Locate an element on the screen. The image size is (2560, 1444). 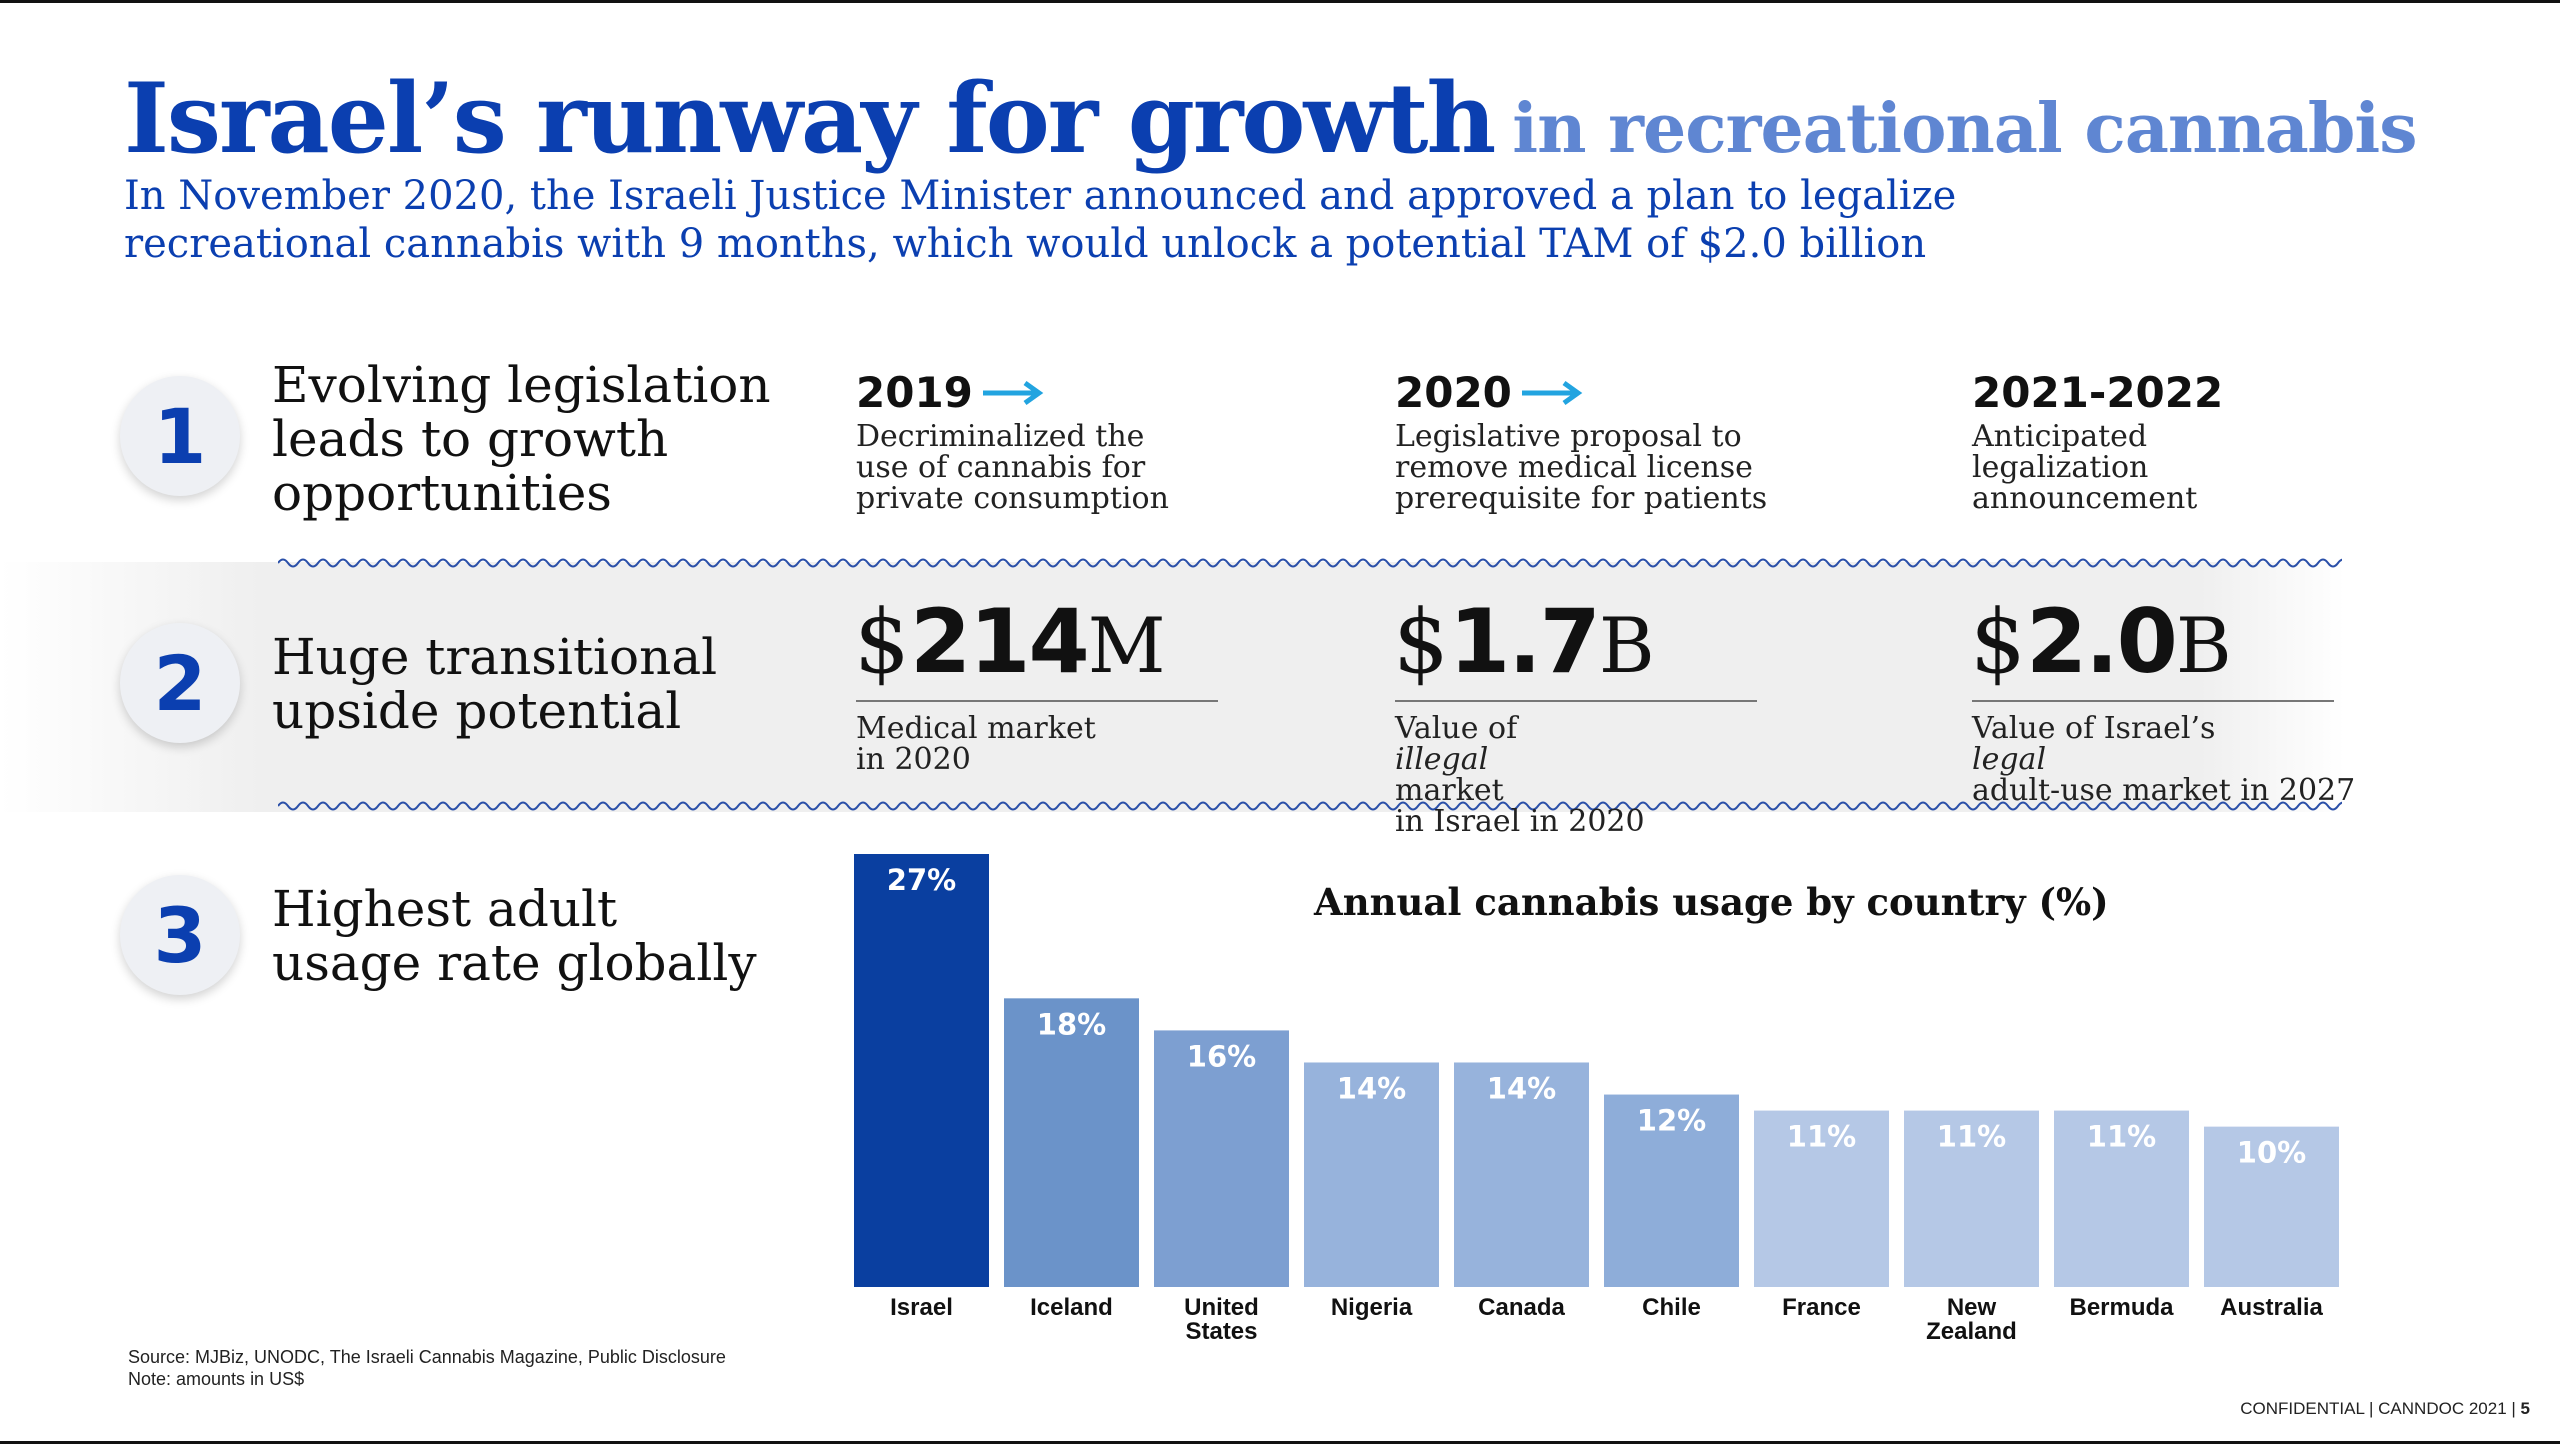
timeline-desc-line: Decriminalized the is located at coordinates (1000, 436).